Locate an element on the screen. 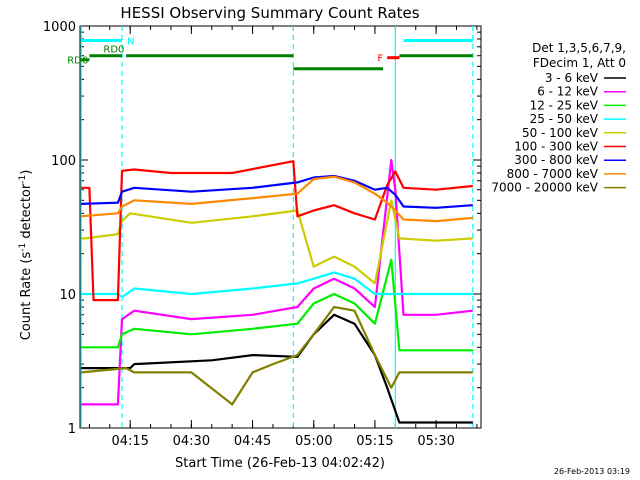  chart-title: HESSI Observing Summary Count Rates is located at coordinates (269, 13).